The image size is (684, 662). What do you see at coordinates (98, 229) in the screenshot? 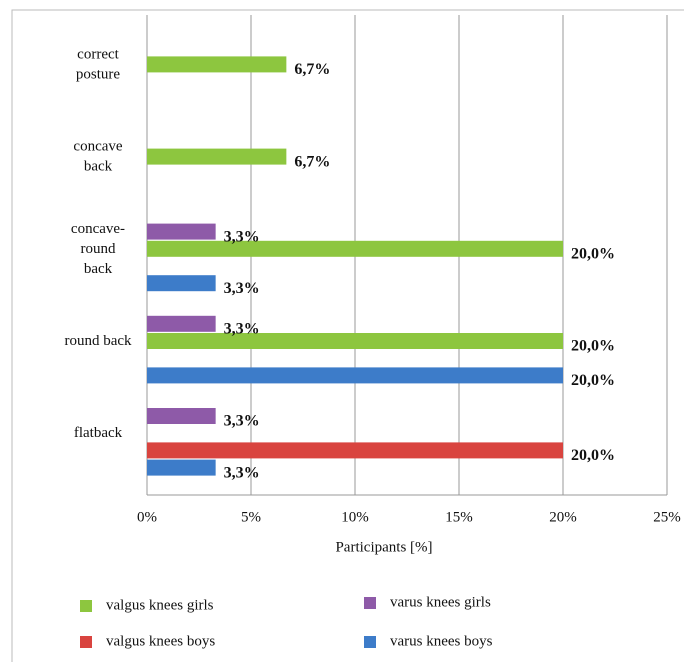
I see `y-tick-label: concave-` at bounding box center [98, 229].